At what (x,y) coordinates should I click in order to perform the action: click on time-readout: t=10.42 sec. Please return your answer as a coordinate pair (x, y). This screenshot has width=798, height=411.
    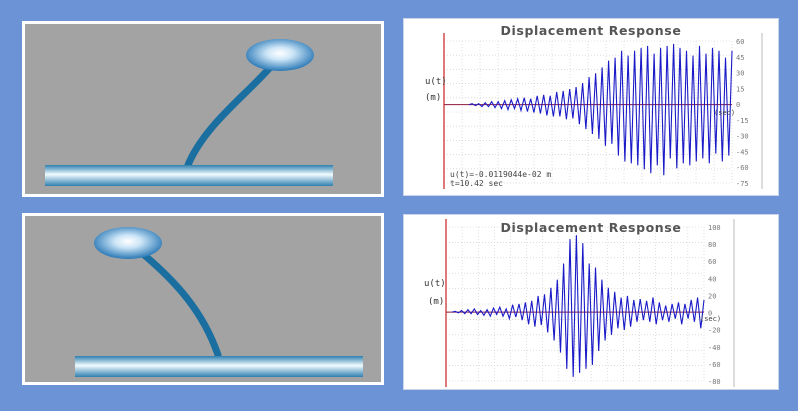
    Looking at the image, I should click on (476, 183).